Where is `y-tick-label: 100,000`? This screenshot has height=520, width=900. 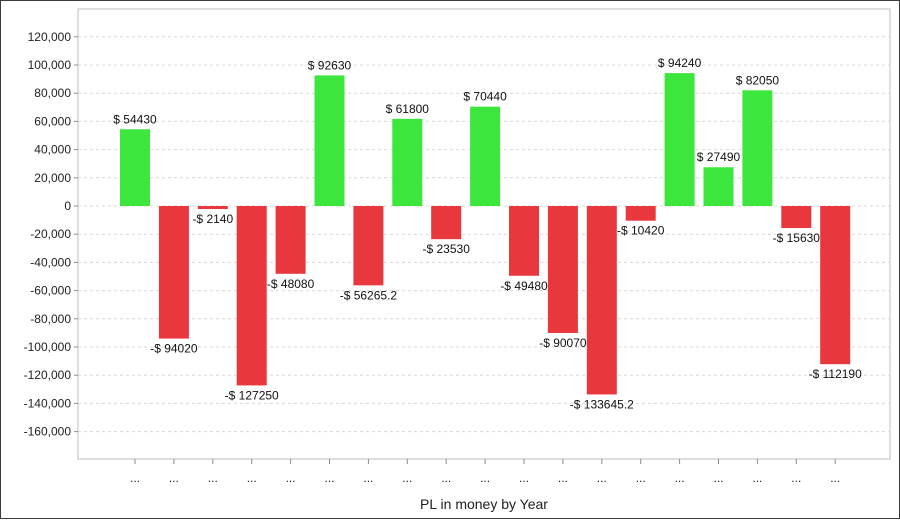
y-tick-label: 100,000 is located at coordinates (50, 65).